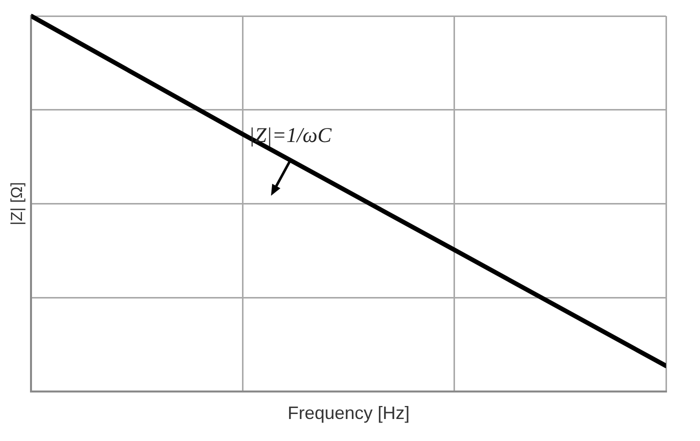 Image resolution: width=700 pixels, height=441 pixels. I want to click on x-axis-title: Frequency [Hz], so click(349, 413).